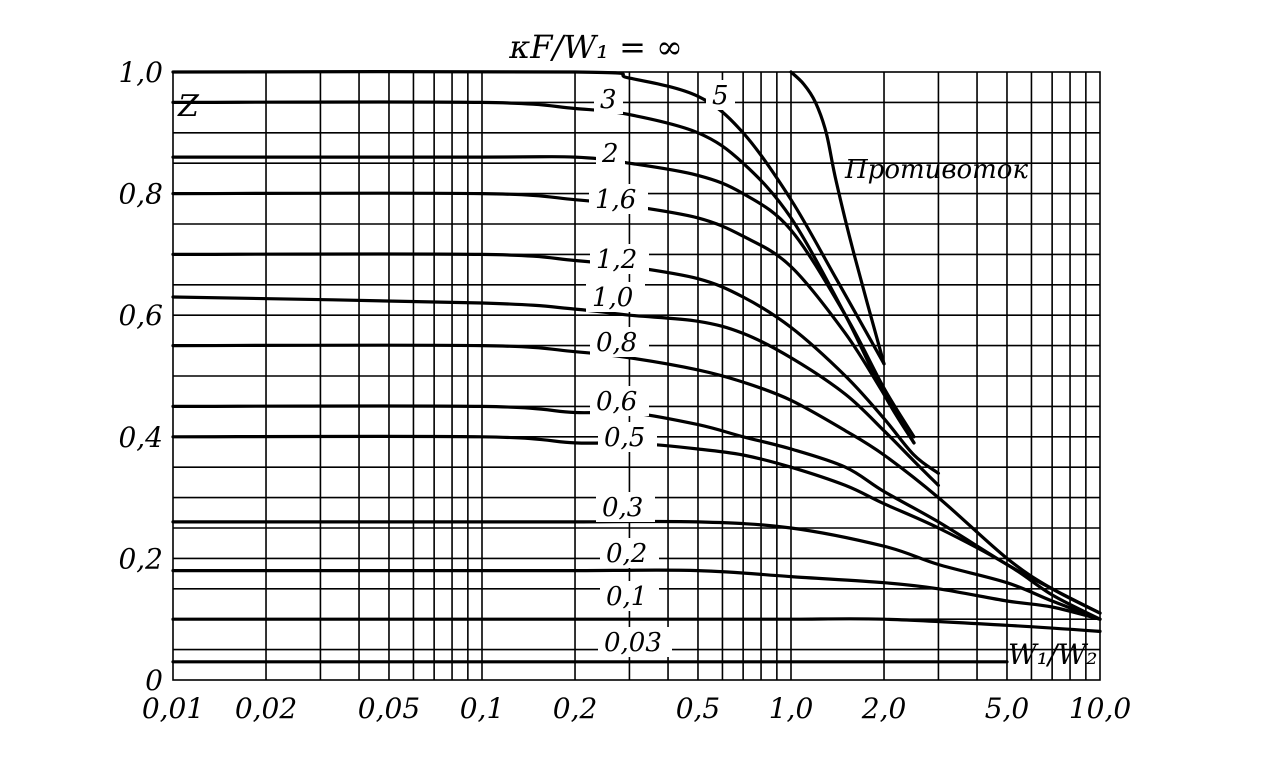 The image size is (1288, 776). I want to click on series-label: 0,5, so click(624, 438).